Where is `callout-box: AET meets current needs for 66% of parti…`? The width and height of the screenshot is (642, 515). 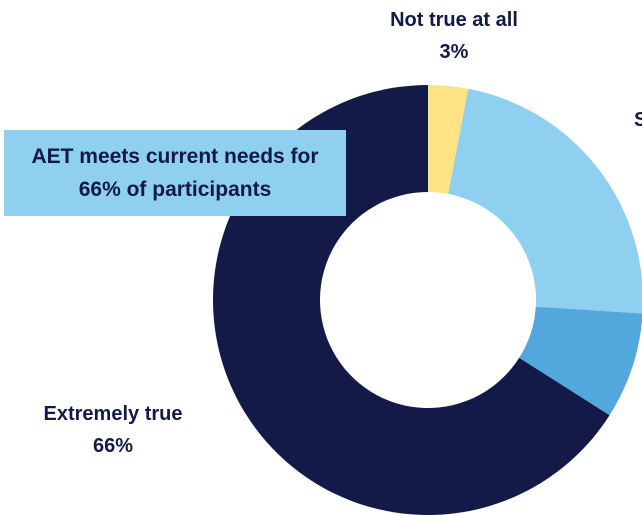 callout-box: AET meets current needs for 66% of parti… is located at coordinates (175, 173).